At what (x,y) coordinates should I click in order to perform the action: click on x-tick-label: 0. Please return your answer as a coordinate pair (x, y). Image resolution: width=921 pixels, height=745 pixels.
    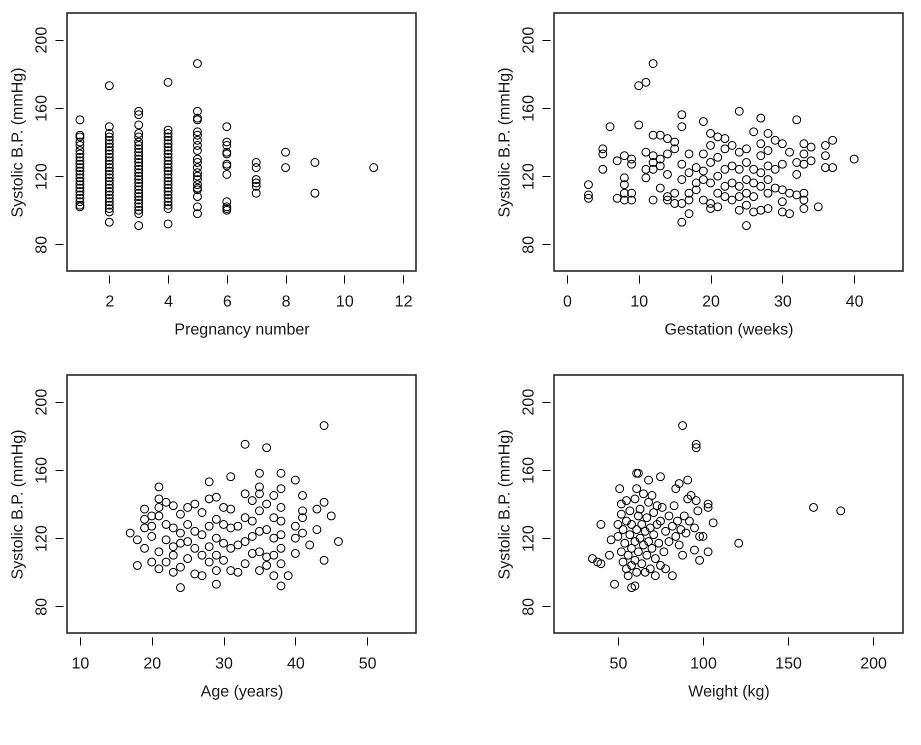
    Looking at the image, I should click on (567, 302).